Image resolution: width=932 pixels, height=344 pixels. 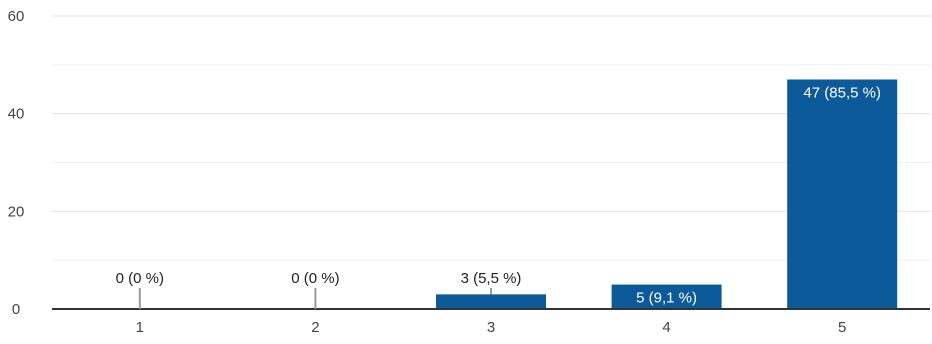 I want to click on y-tick-label: 40, so click(x=16, y=114).